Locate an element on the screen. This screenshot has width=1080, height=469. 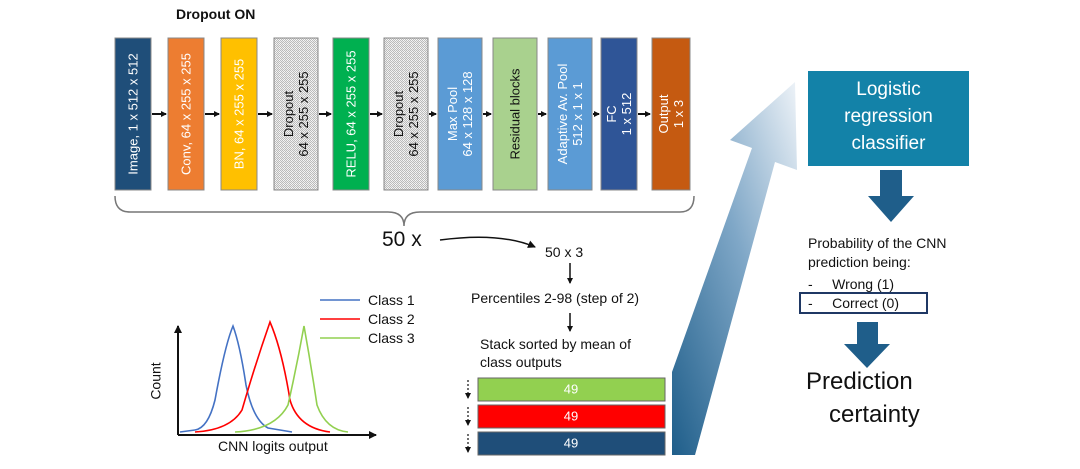
flow-step2: Percentiles 2-98 (step of 2) is located at coordinates (555, 298).